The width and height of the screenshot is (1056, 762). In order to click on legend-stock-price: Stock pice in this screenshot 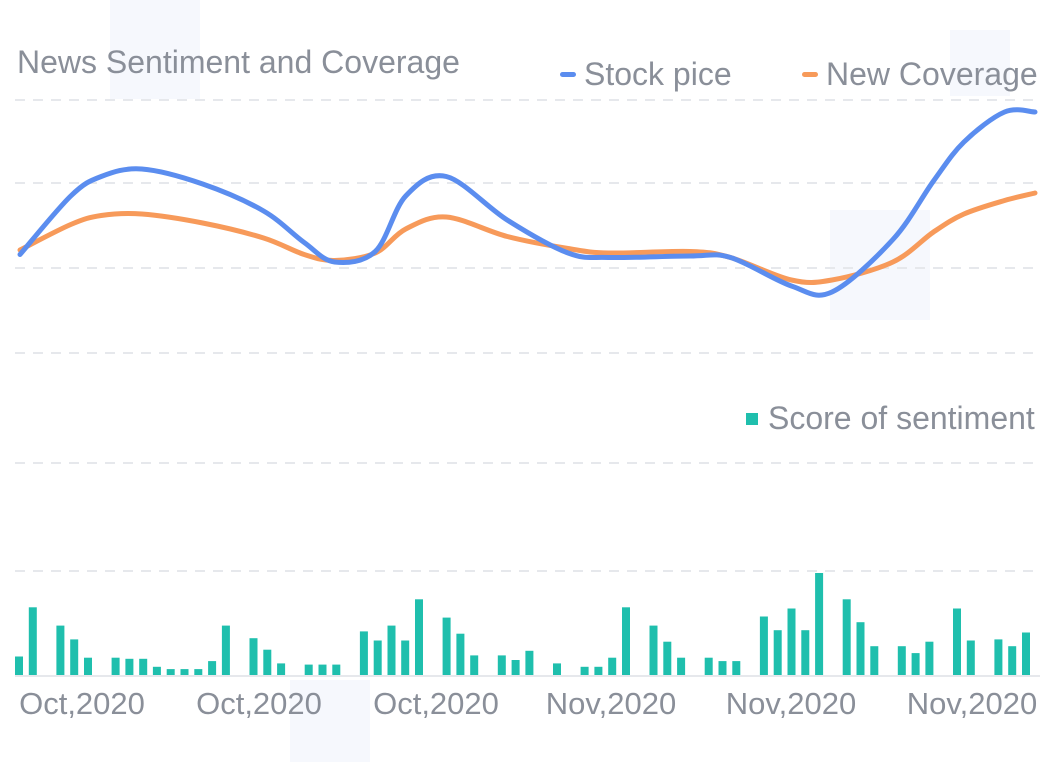, I will do `click(646, 74)`.